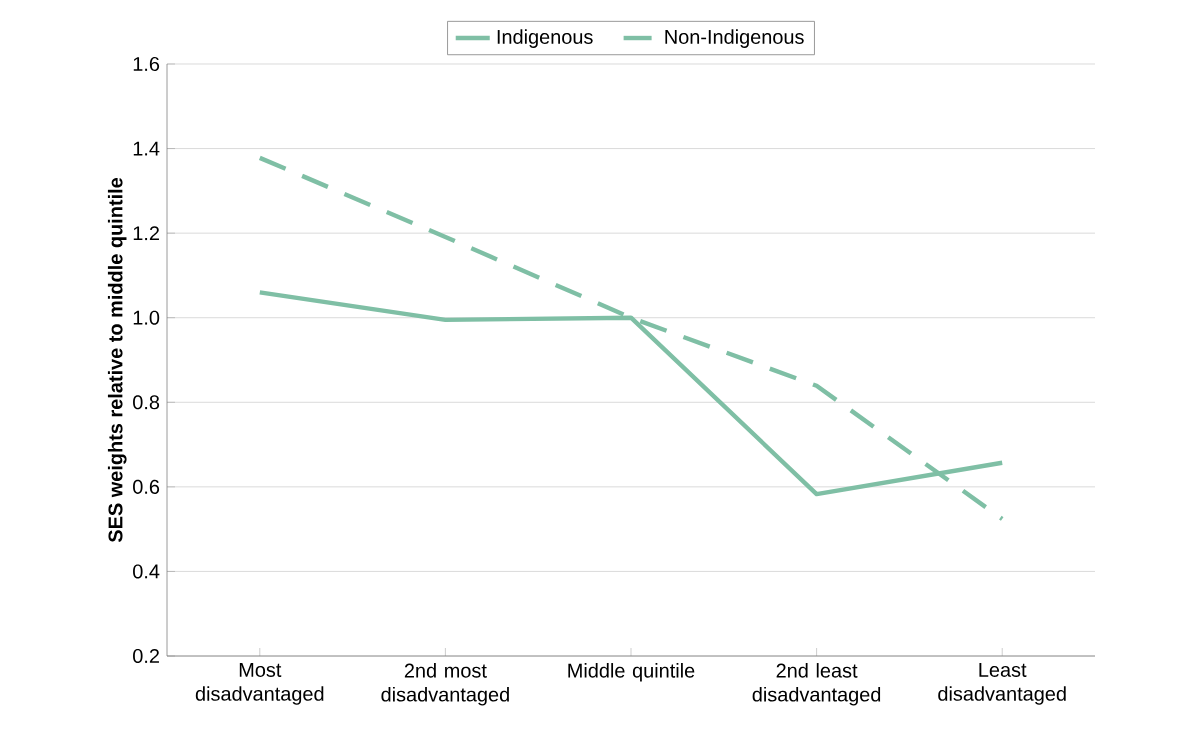 The height and width of the screenshot is (748, 1181). I want to click on x-tick-label: Least disadvantaged, so click(1002, 684).